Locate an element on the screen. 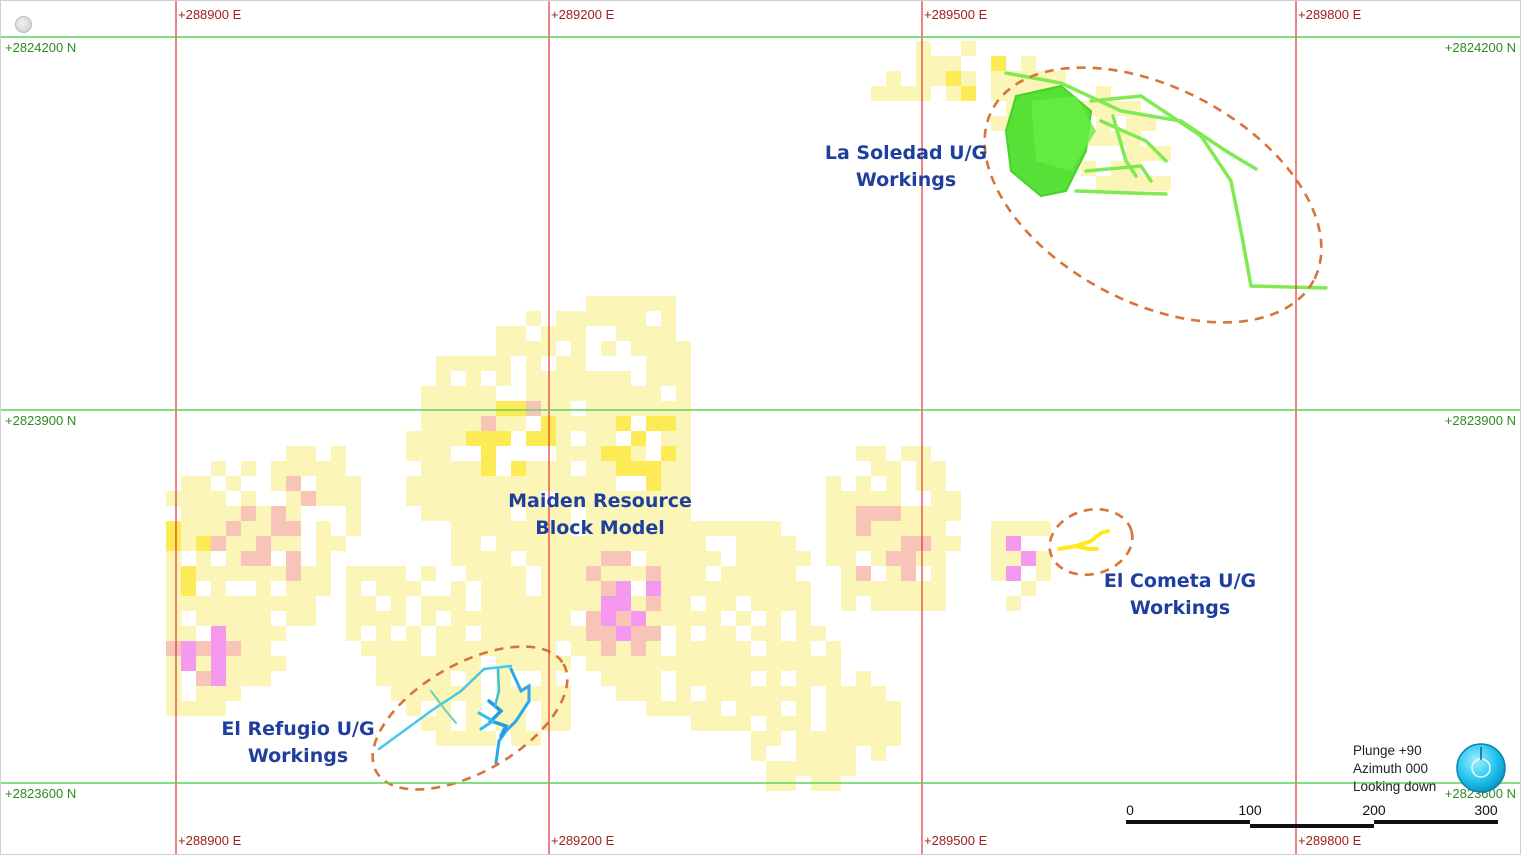  globe-tool-icon is located at coordinates (23, 24).